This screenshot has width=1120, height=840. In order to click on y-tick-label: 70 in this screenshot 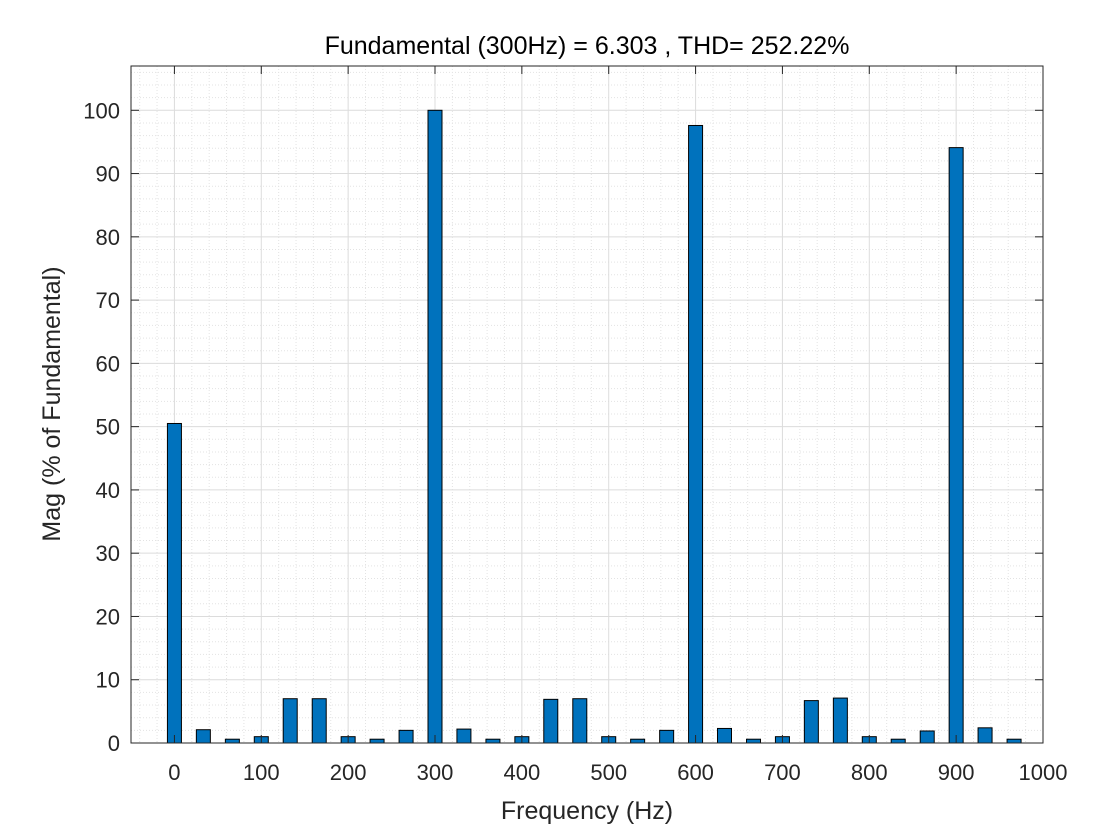, I will do `click(108, 300)`.